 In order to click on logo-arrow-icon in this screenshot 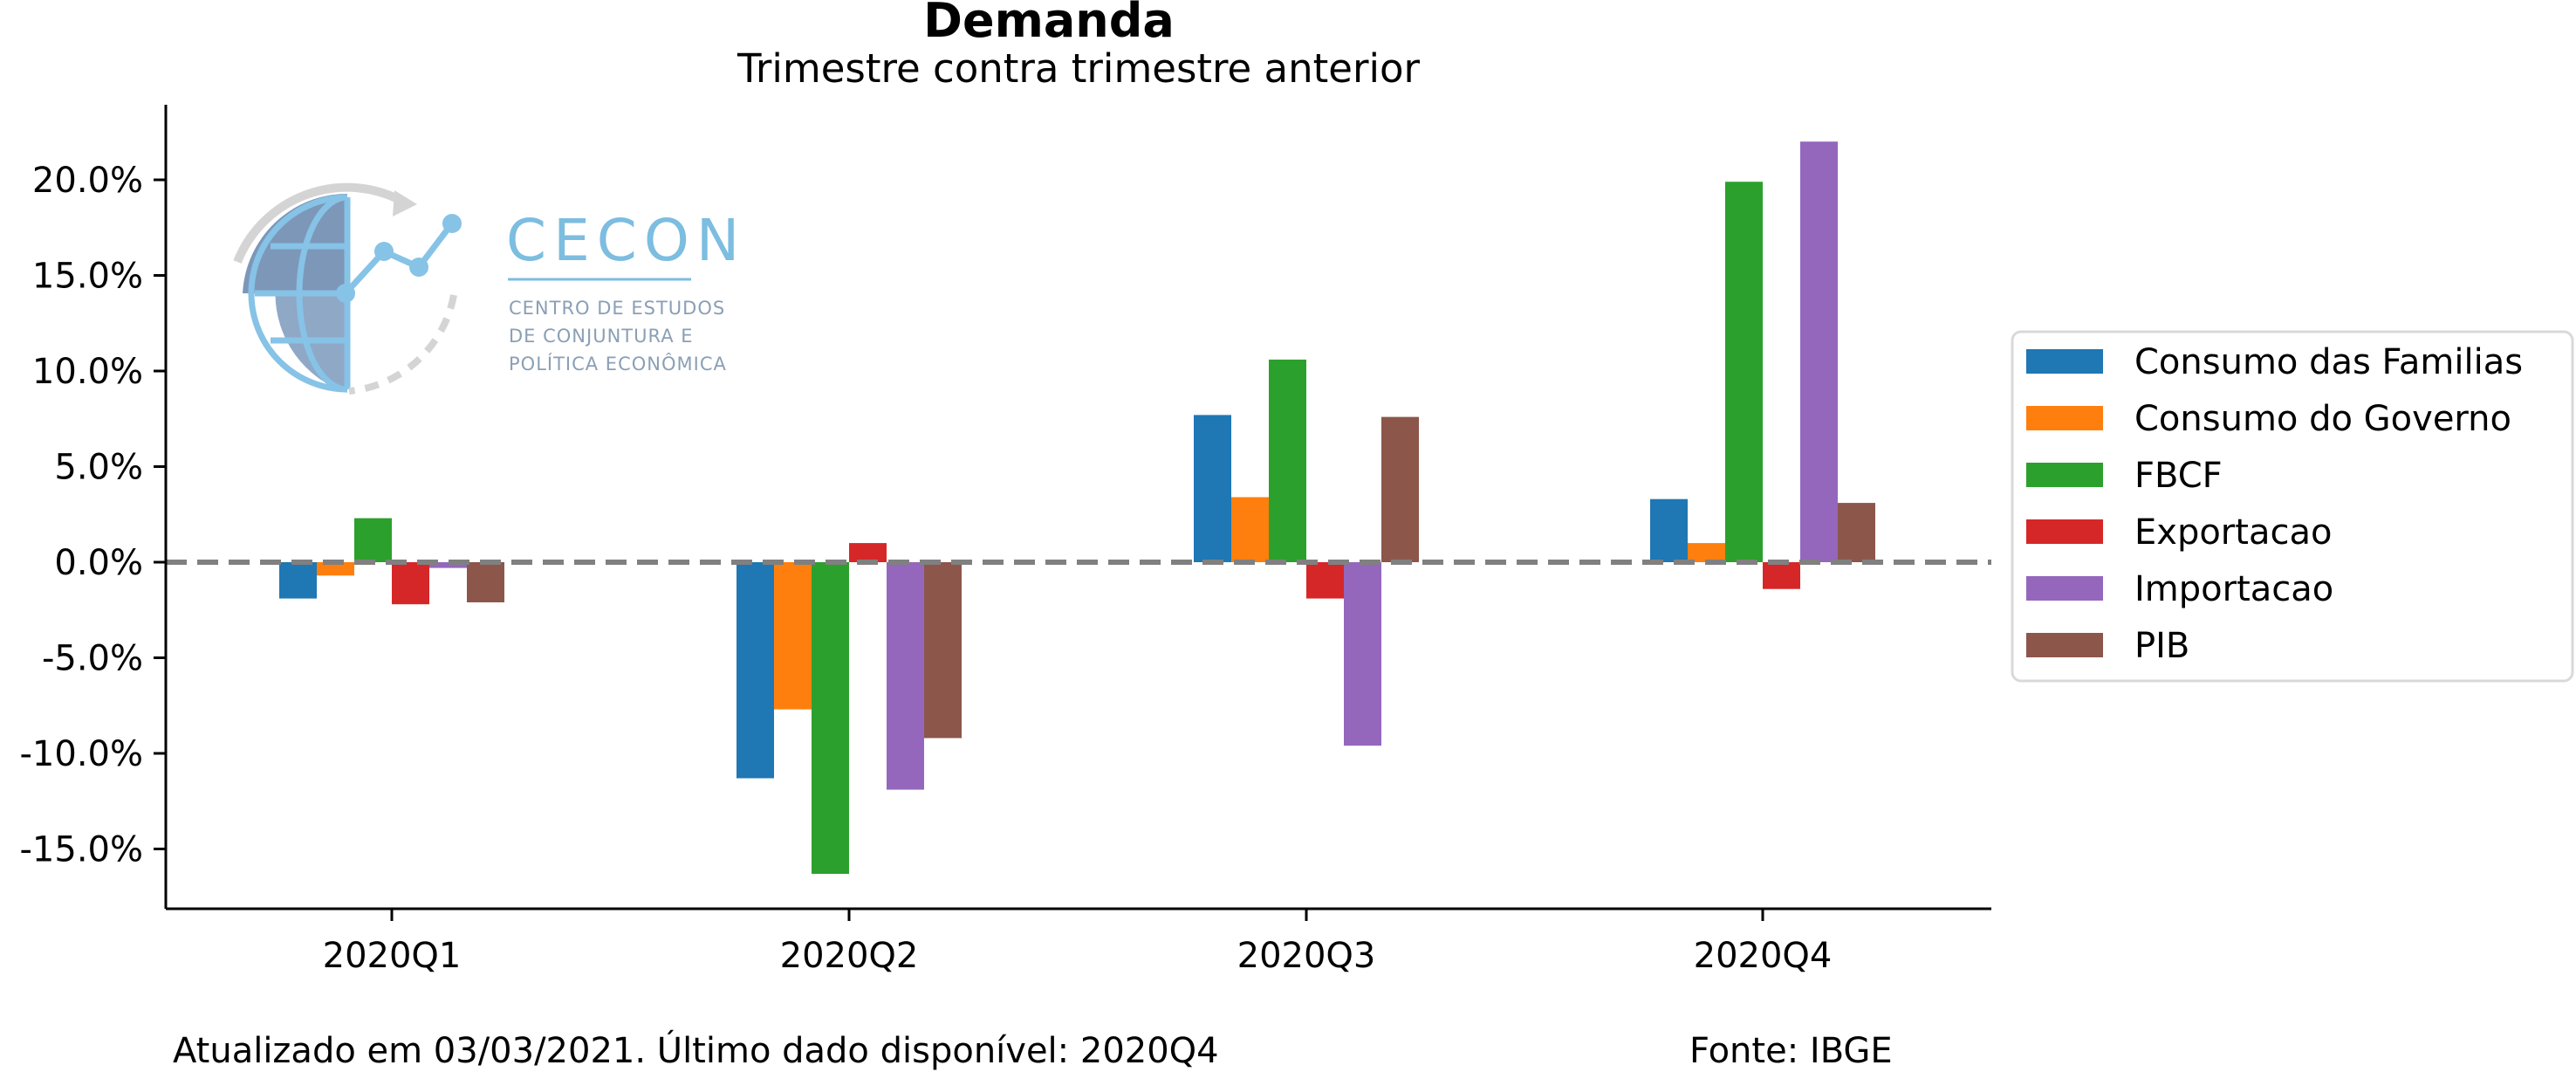, I will do `click(405, 203)`.